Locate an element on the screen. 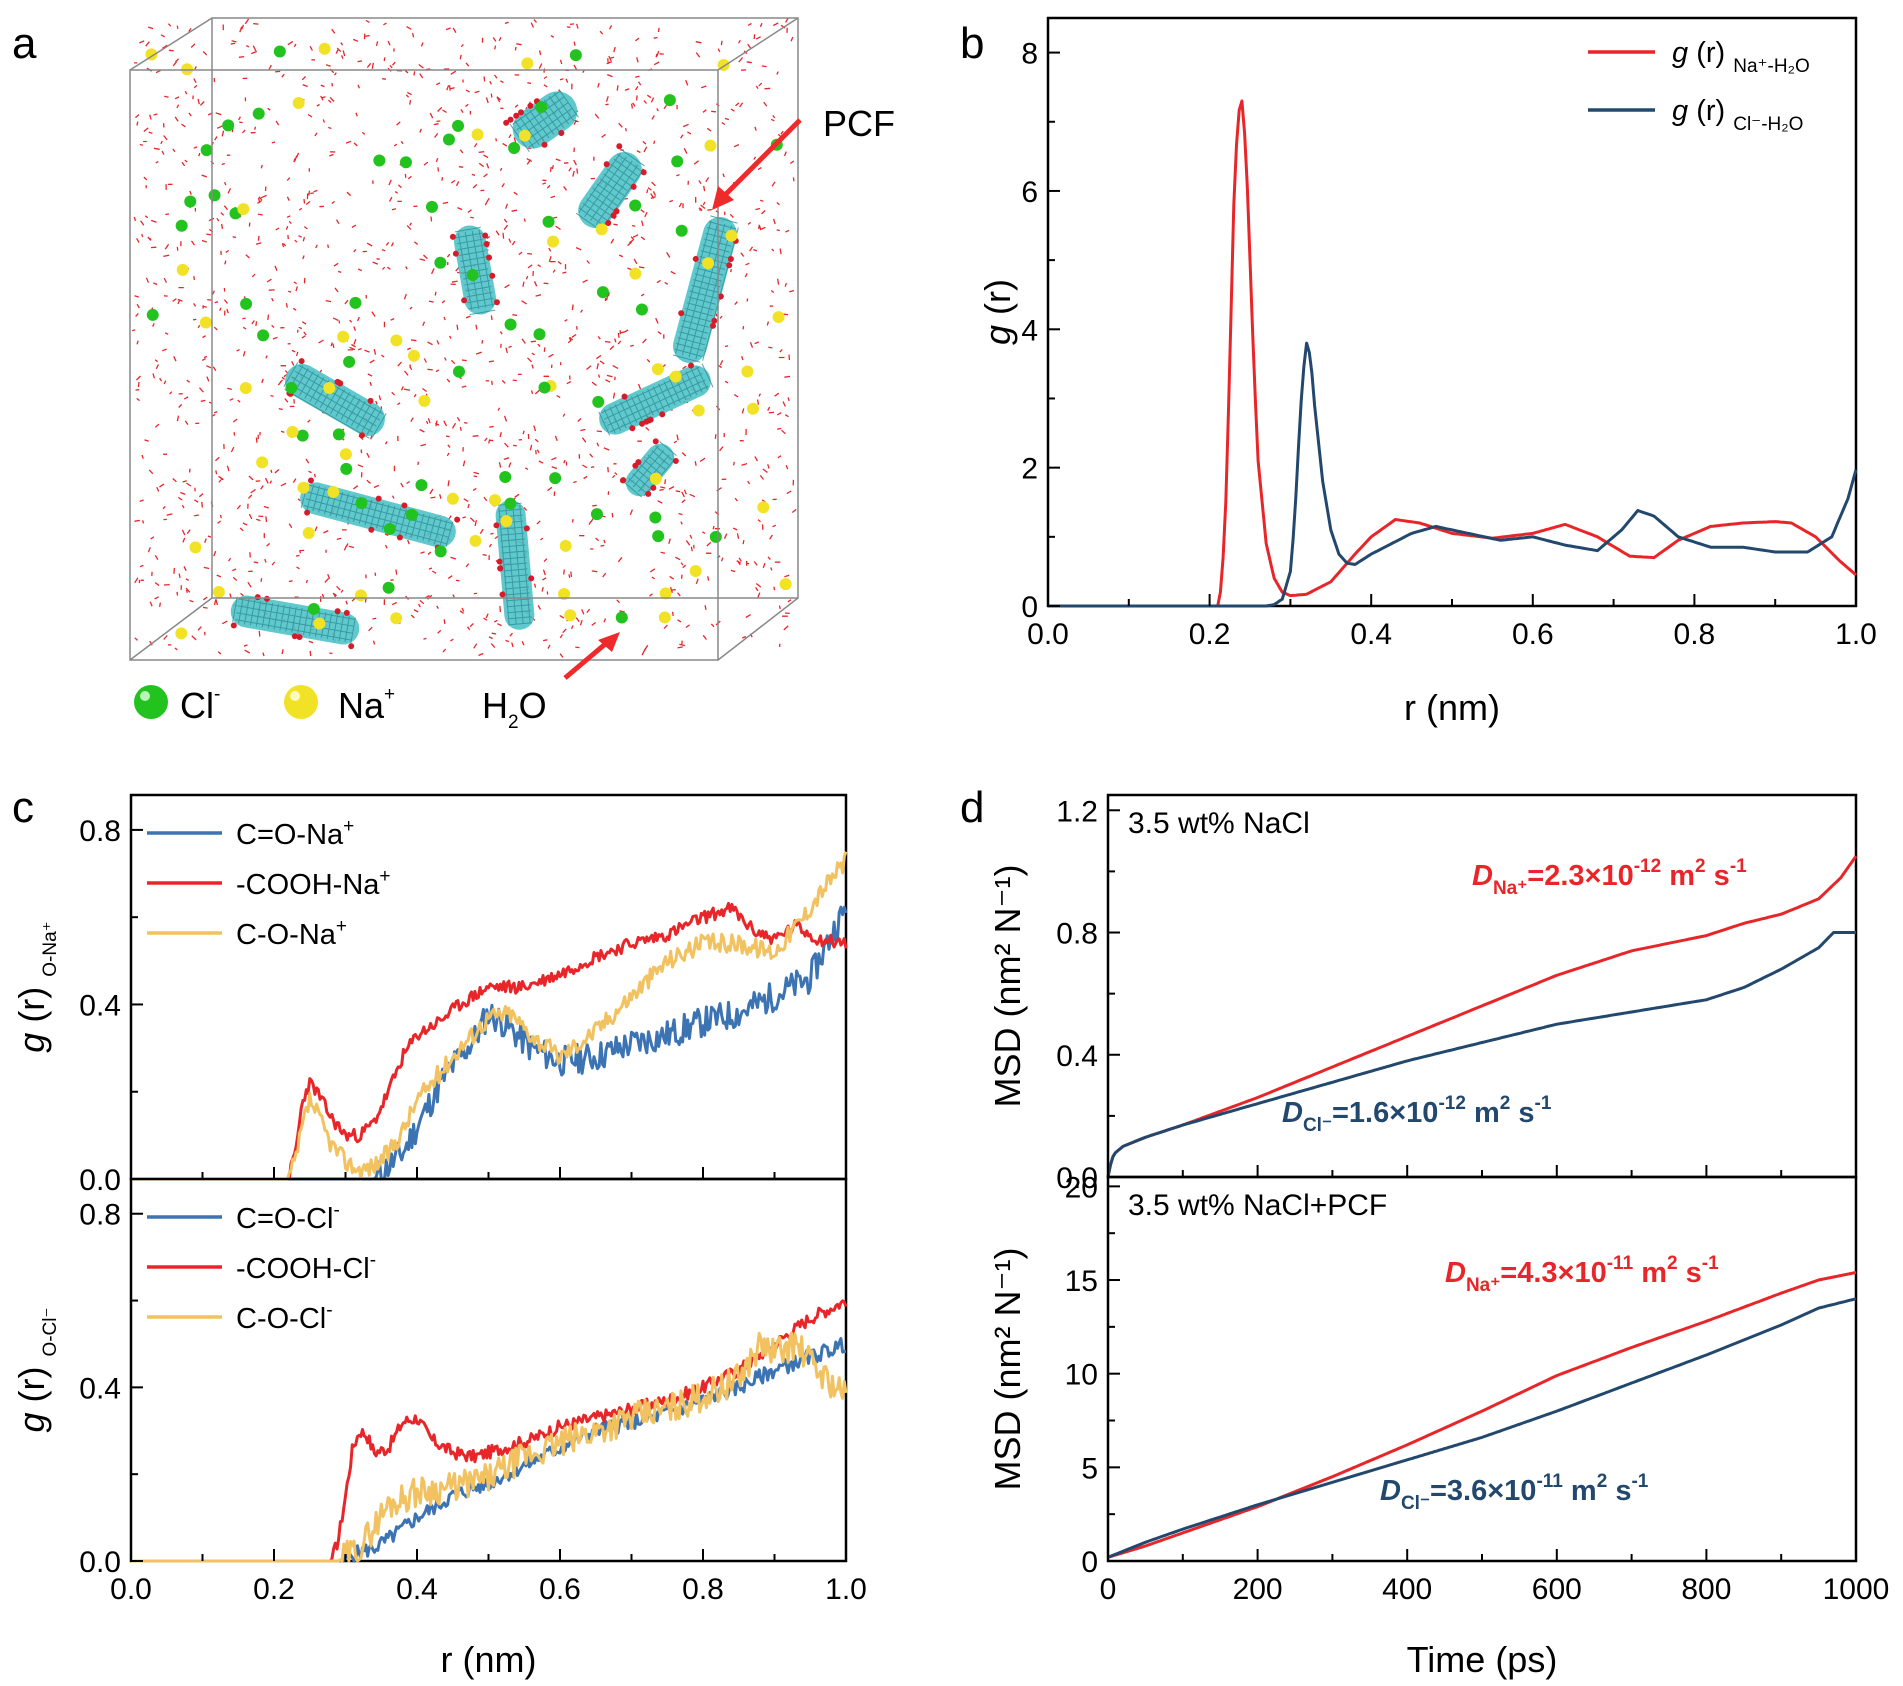  y-tick-label: 5 is located at coordinates (1089, 1468).